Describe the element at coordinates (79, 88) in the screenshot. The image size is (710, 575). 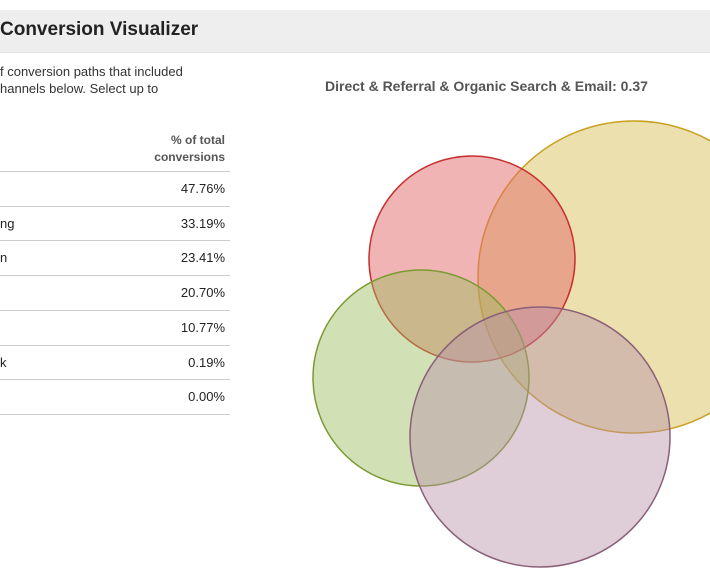
I see `intro-text: hannels below. Select up to` at that location.